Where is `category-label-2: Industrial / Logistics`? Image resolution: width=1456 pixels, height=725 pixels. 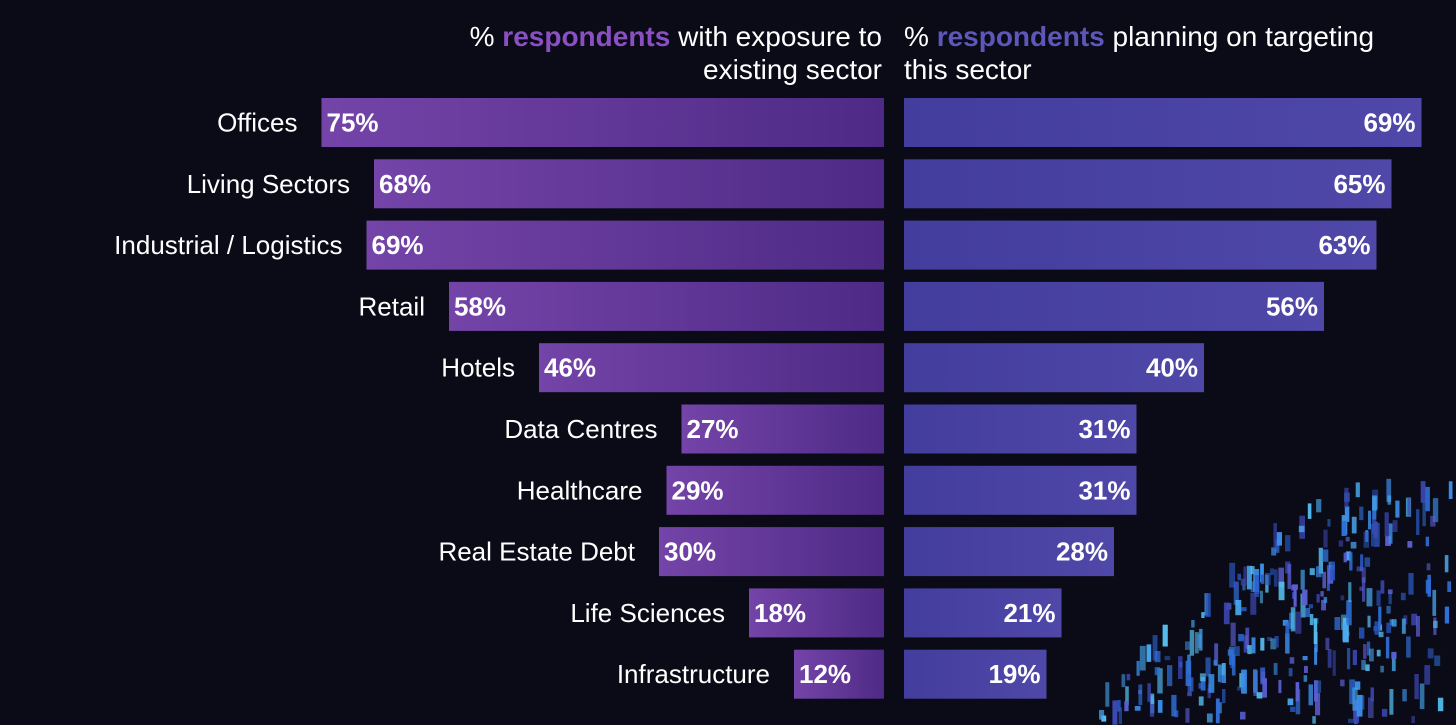 category-label-2: Industrial / Logistics is located at coordinates (228, 245).